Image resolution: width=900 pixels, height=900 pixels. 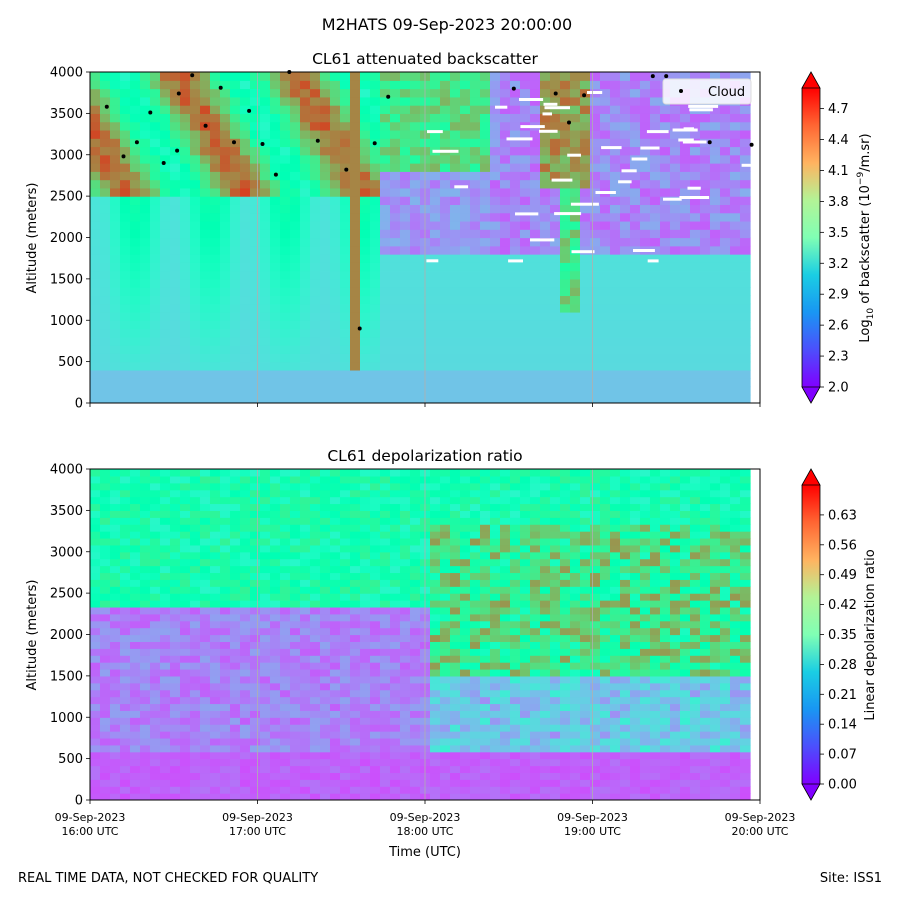 I want to click on cloud-point, so click(x=136, y=142).